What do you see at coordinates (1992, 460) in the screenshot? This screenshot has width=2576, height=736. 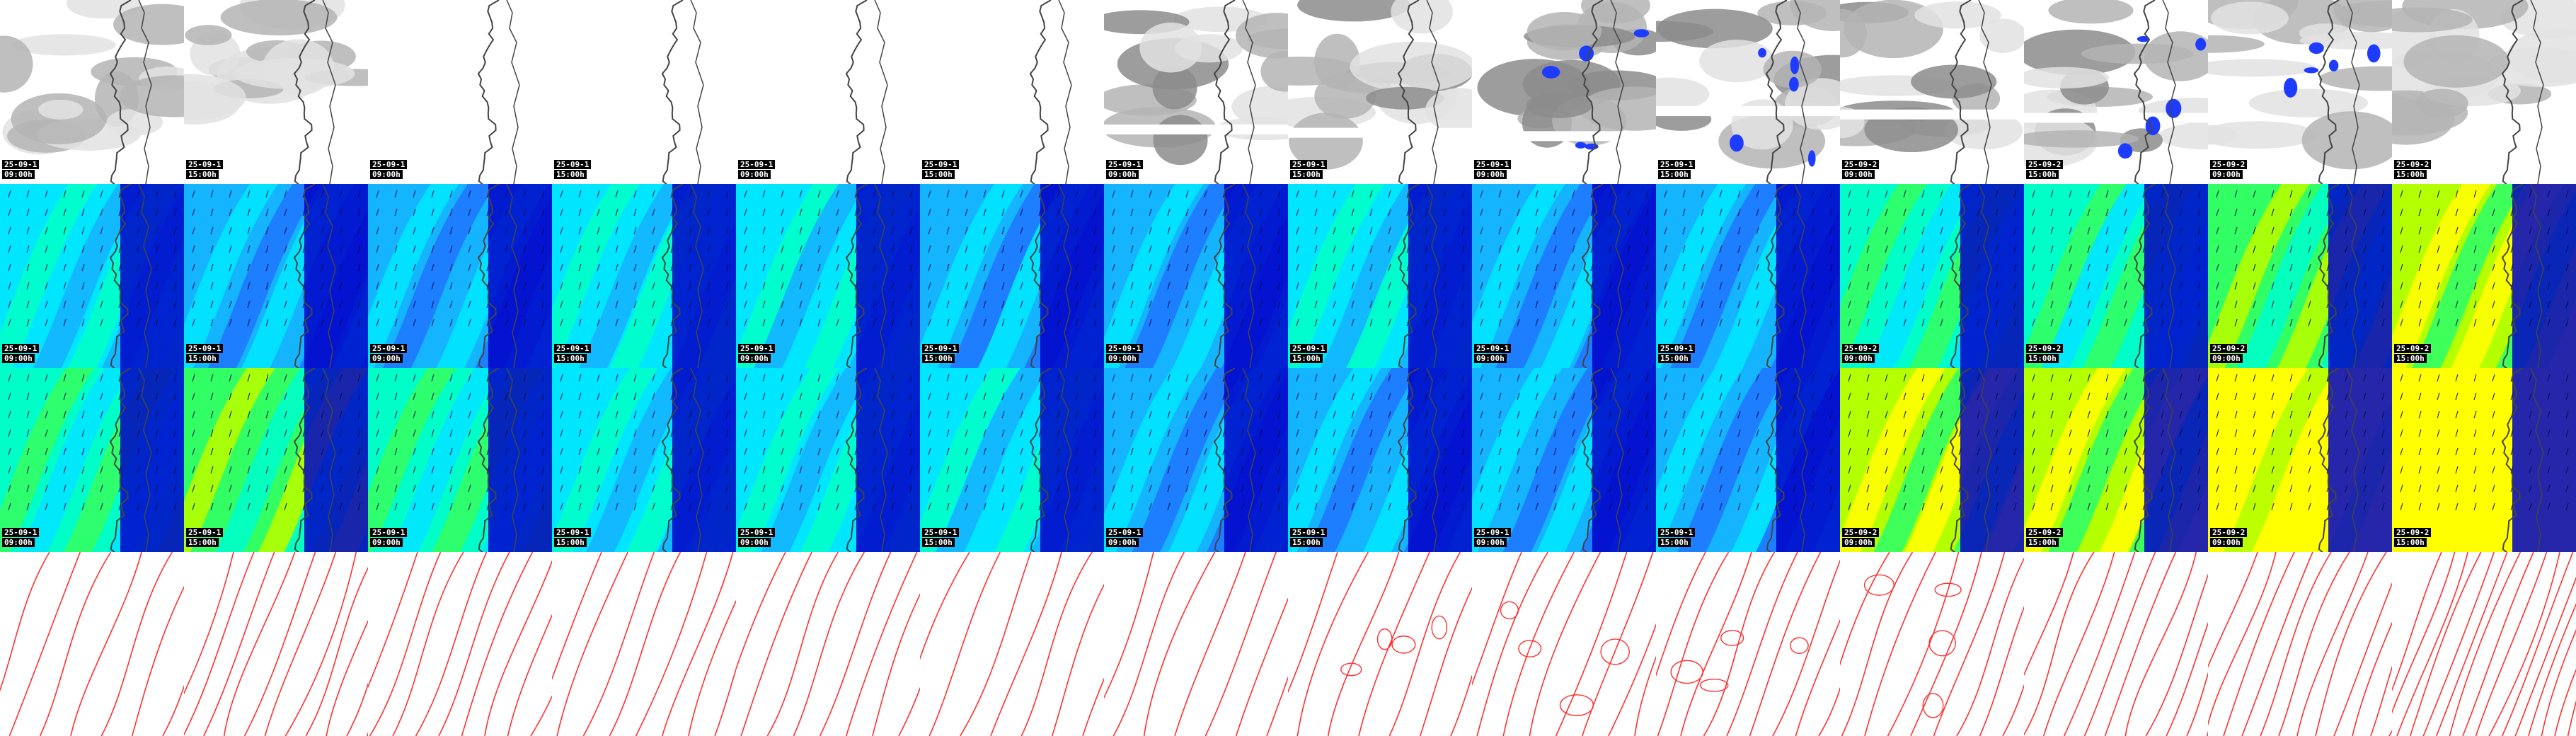 I see `land-wind-zone` at bounding box center [1992, 460].